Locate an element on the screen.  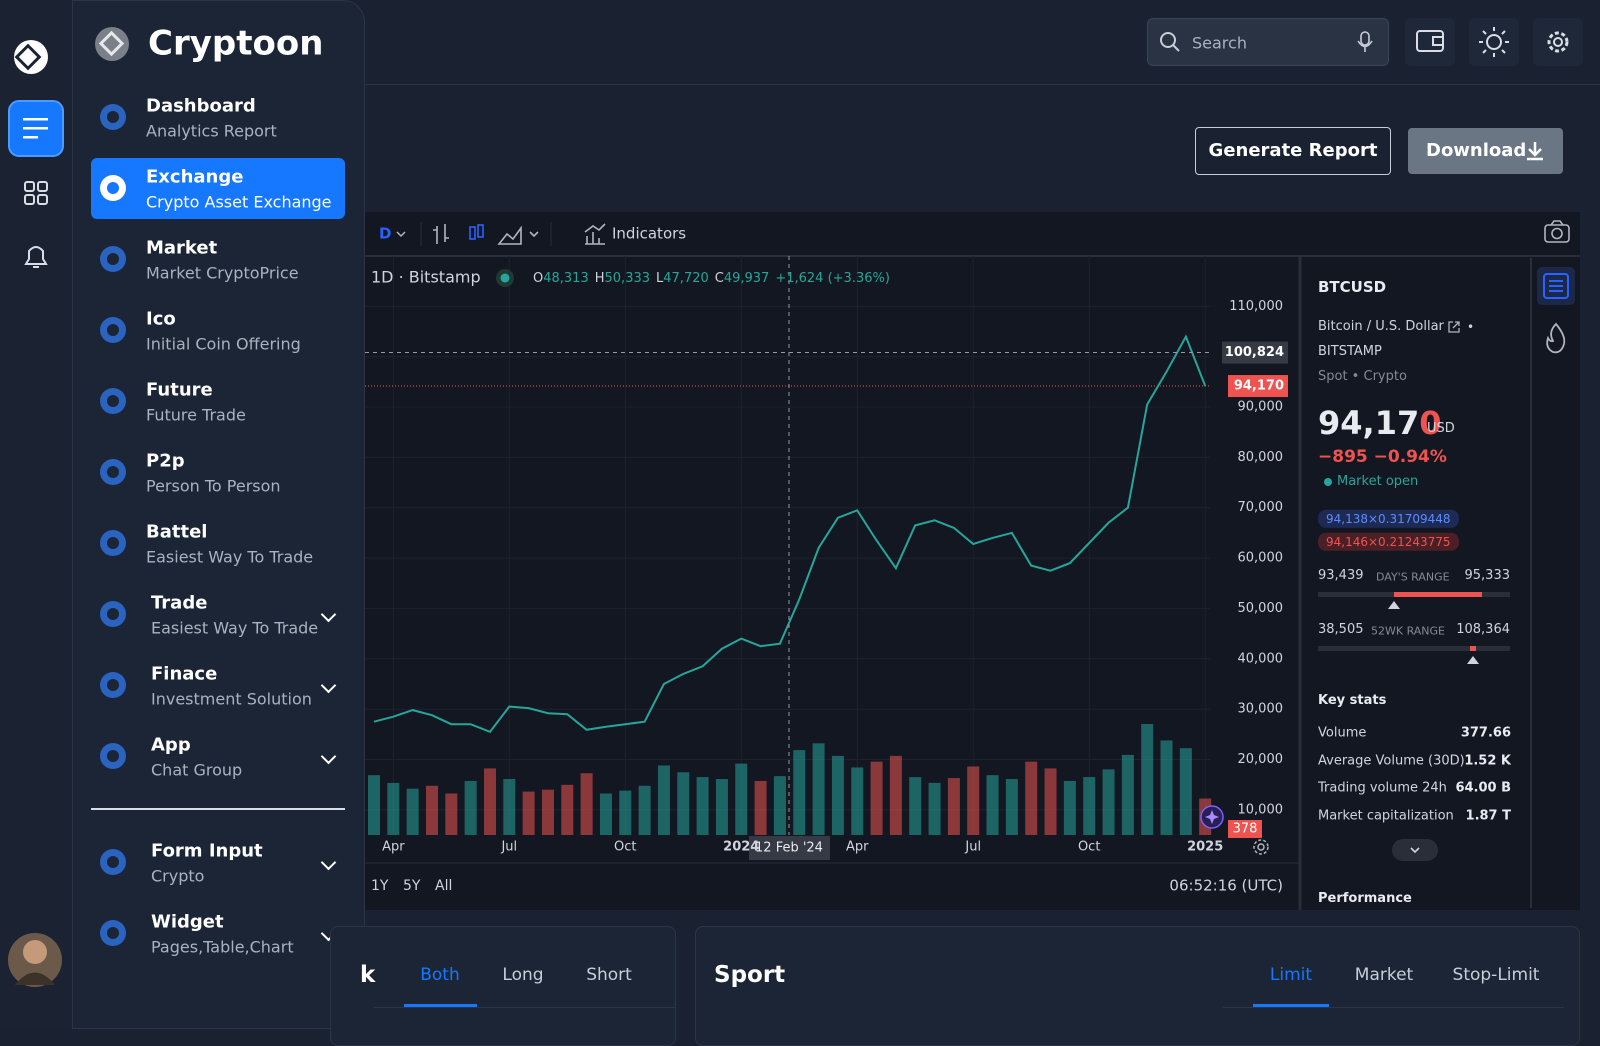
ohlc-value: 47,720 is located at coordinates (686, 278).